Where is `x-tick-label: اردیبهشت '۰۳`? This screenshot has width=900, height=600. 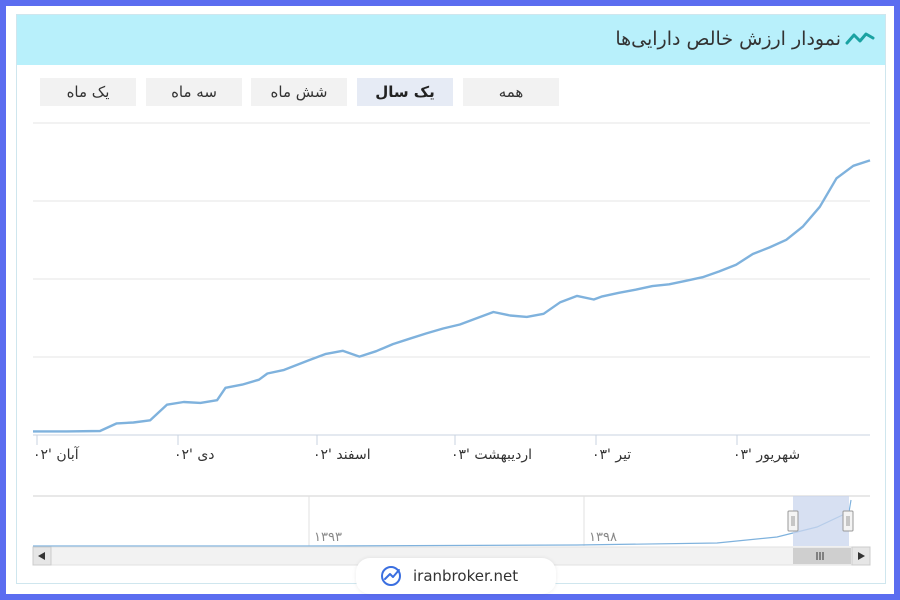
x-tick-label: اردیبهشت '۰۳ is located at coordinates (491, 455).